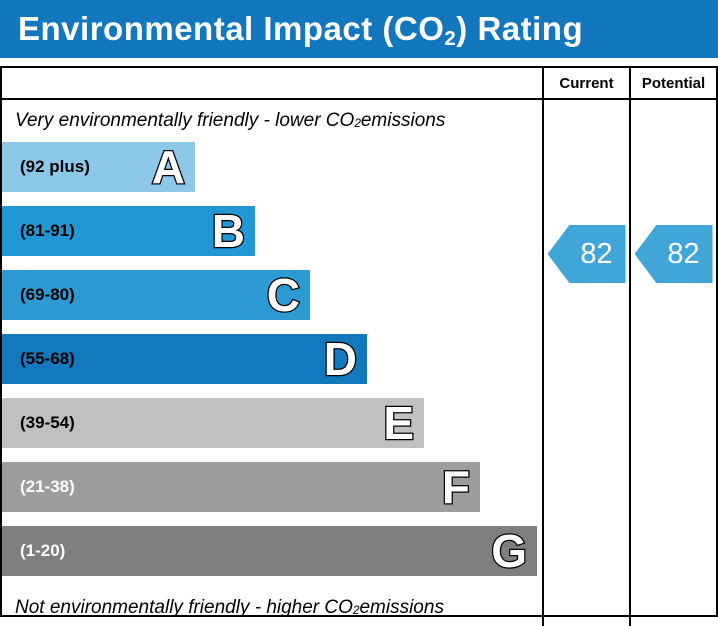  I want to click on band-a-range-label: (92 plus), so click(55, 166).